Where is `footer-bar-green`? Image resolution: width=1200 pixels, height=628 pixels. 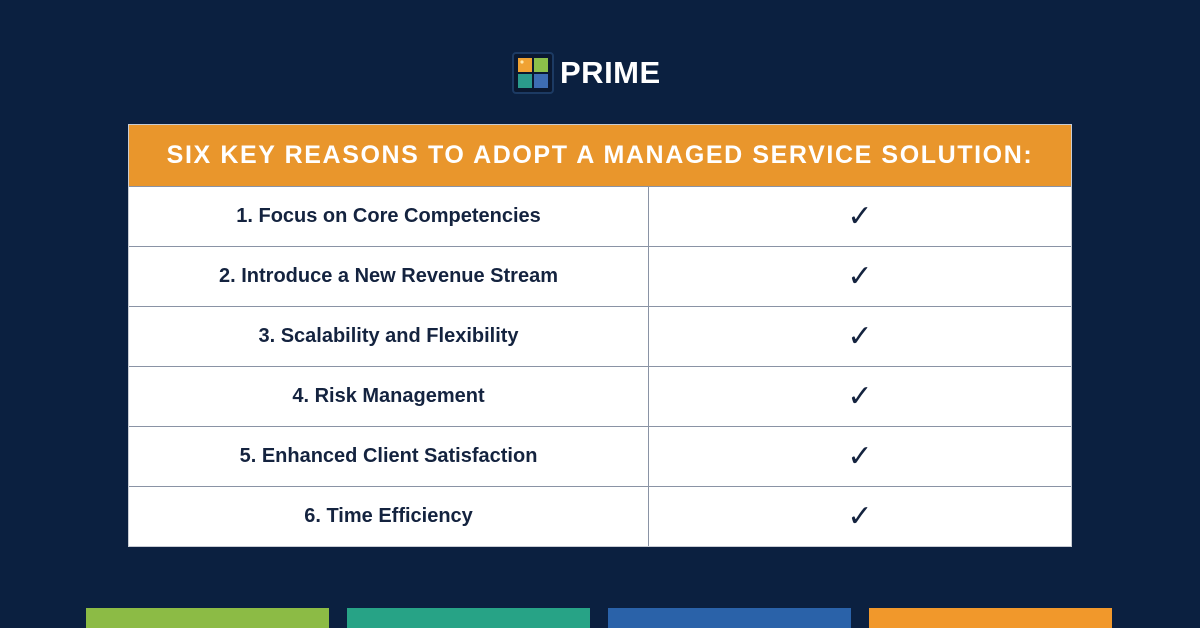 footer-bar-green is located at coordinates (207, 618).